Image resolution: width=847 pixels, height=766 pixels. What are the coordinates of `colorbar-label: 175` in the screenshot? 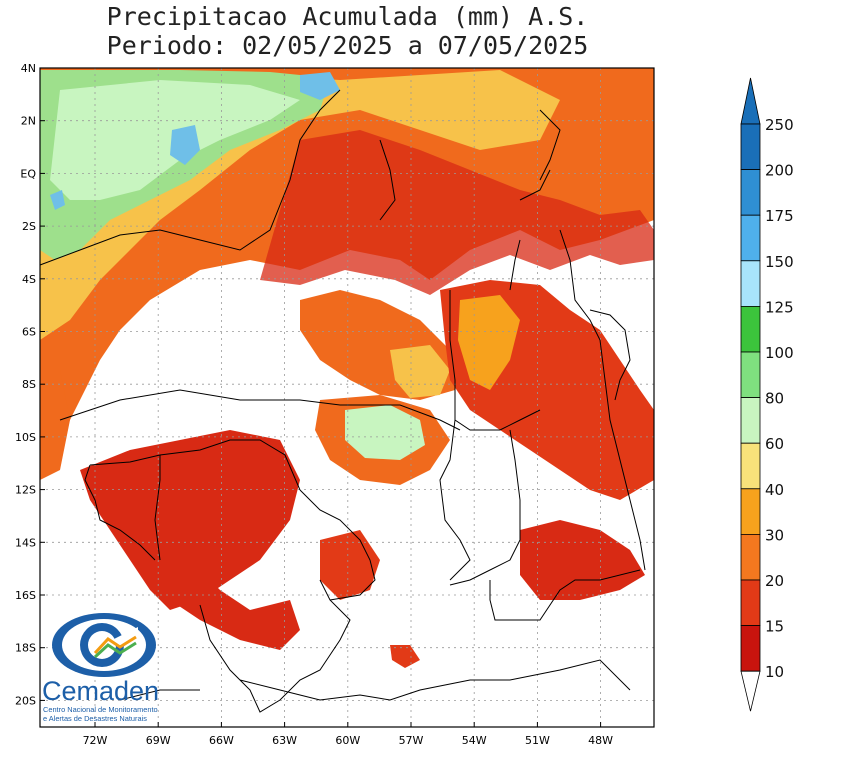 It's located at (779, 216).